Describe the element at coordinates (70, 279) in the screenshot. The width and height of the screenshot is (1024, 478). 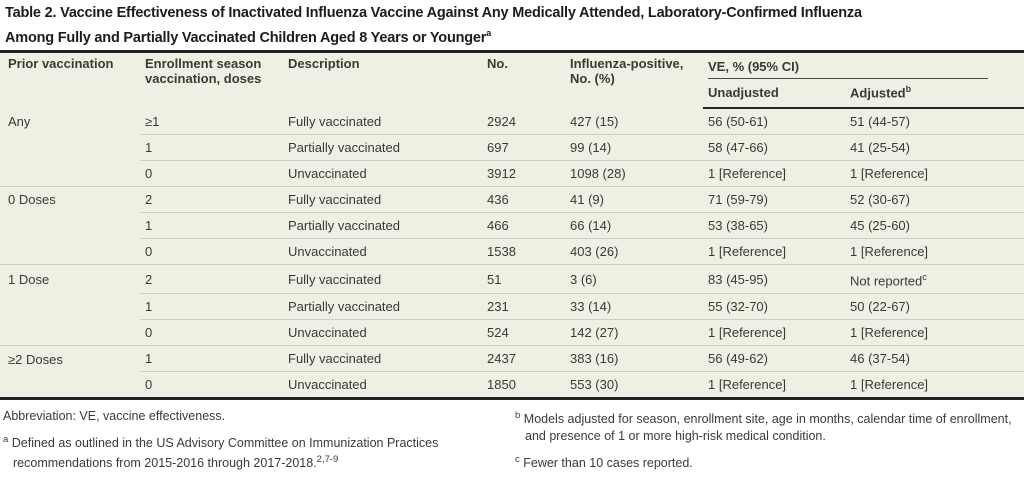
I see `cell-prior-vaccination: 1 Dose` at that location.